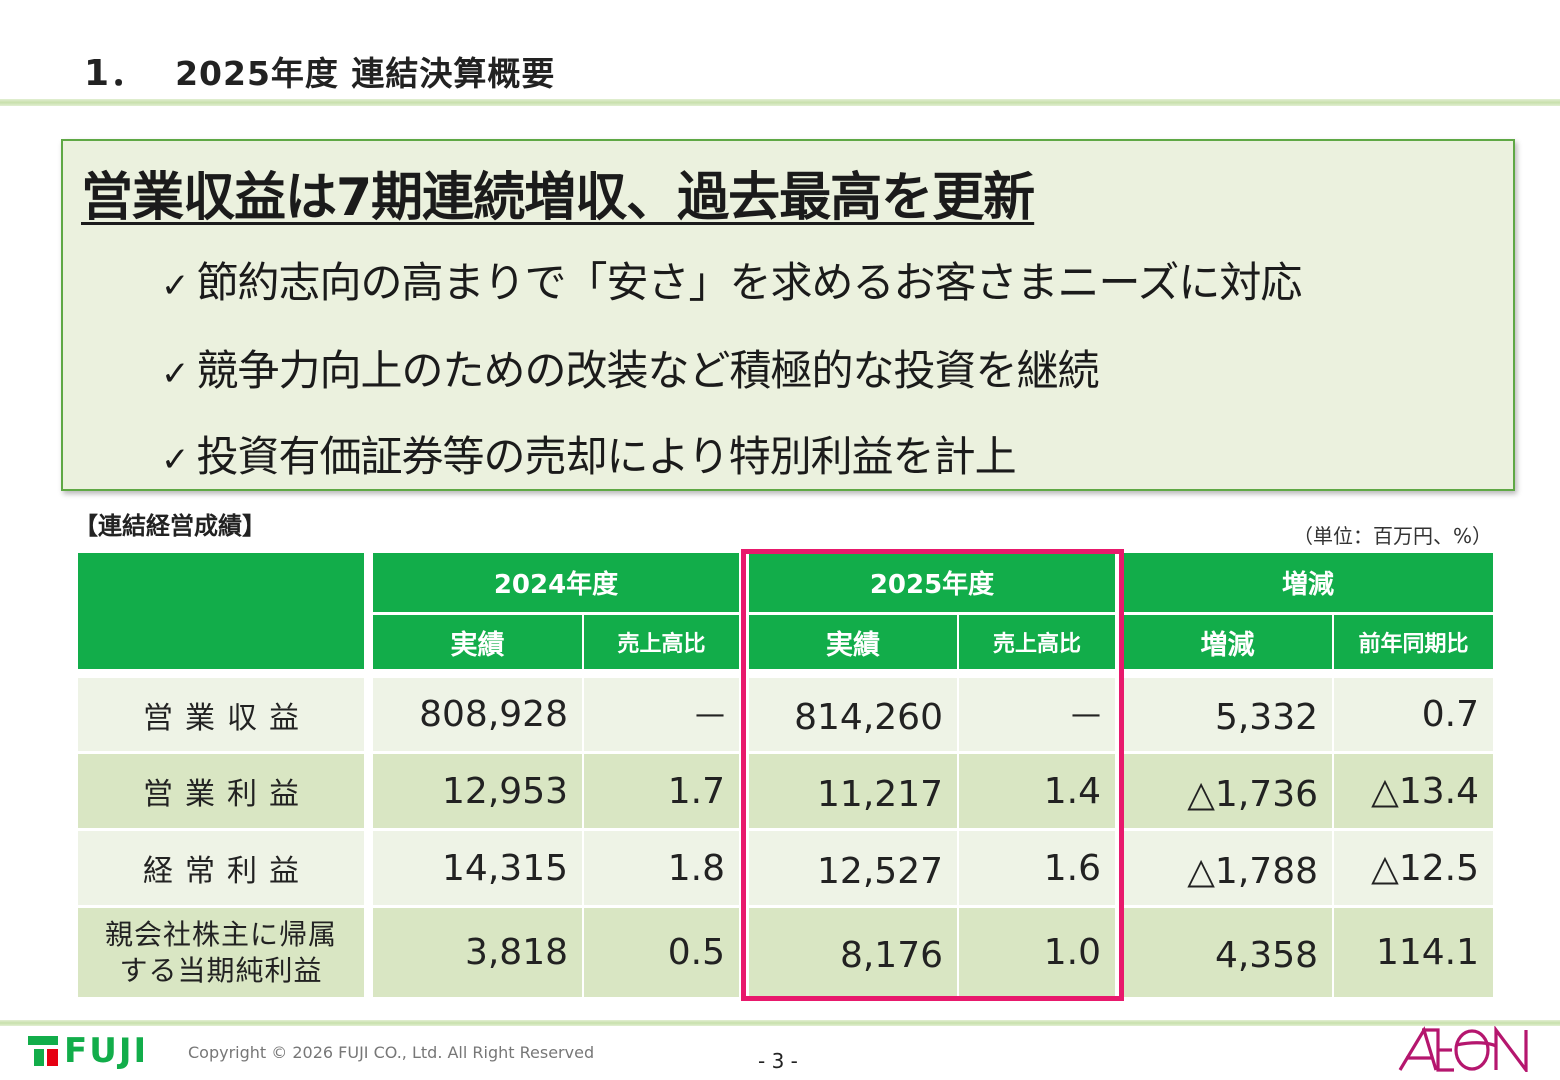 This screenshot has height=1080, width=1560. What do you see at coordinates (778, 1061) in the screenshot?
I see `page-number: - 3 -` at bounding box center [778, 1061].